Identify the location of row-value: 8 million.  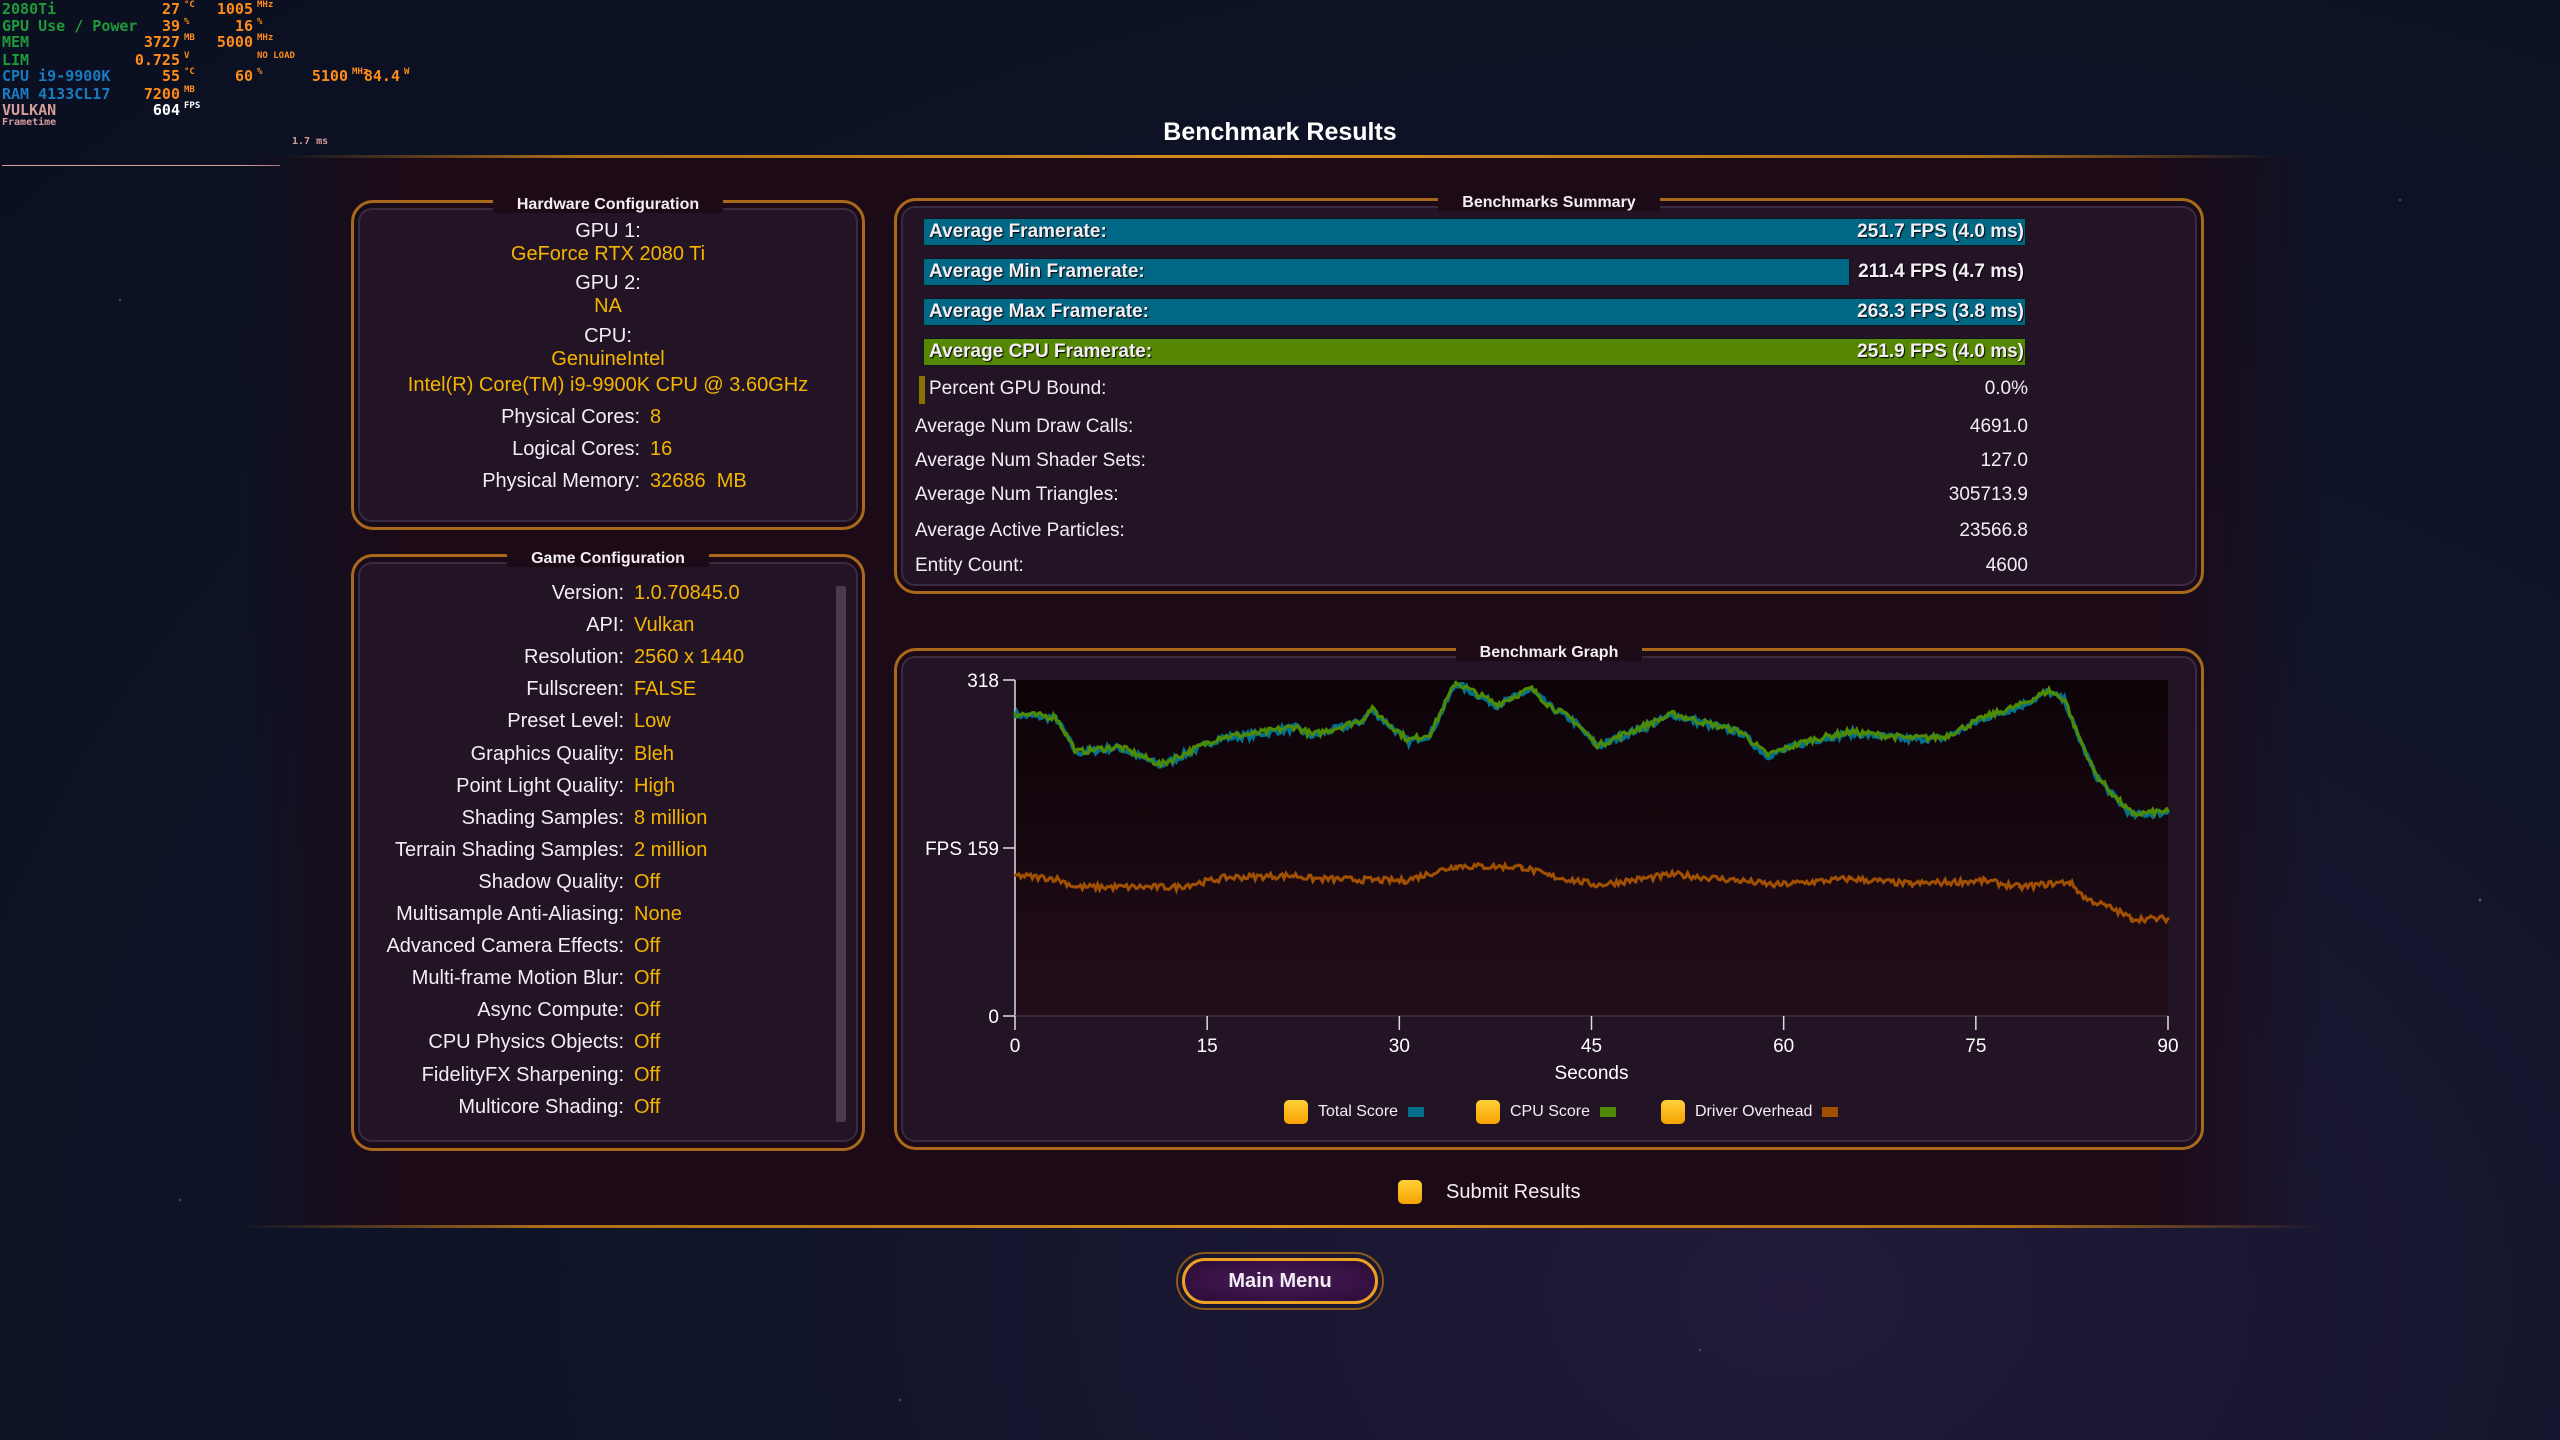
(671, 817).